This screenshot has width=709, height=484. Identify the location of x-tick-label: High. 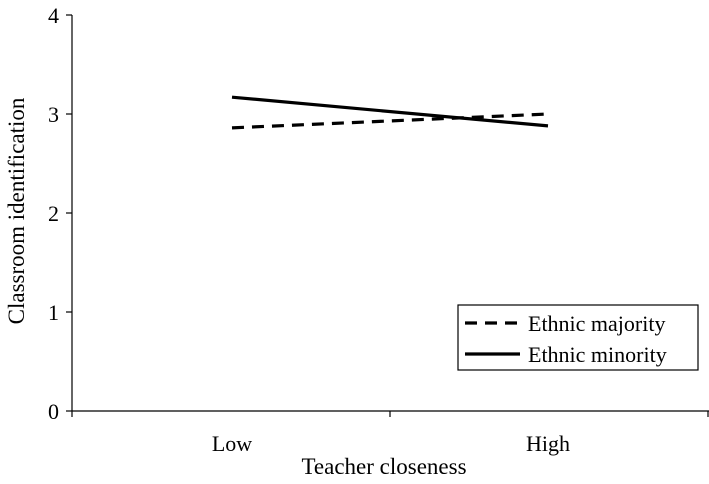
(548, 443).